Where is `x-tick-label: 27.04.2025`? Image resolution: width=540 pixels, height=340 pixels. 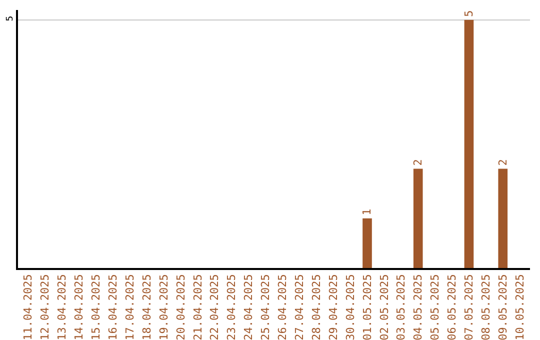
x-tick-label: 27.04.2025 is located at coordinates (299, 307).